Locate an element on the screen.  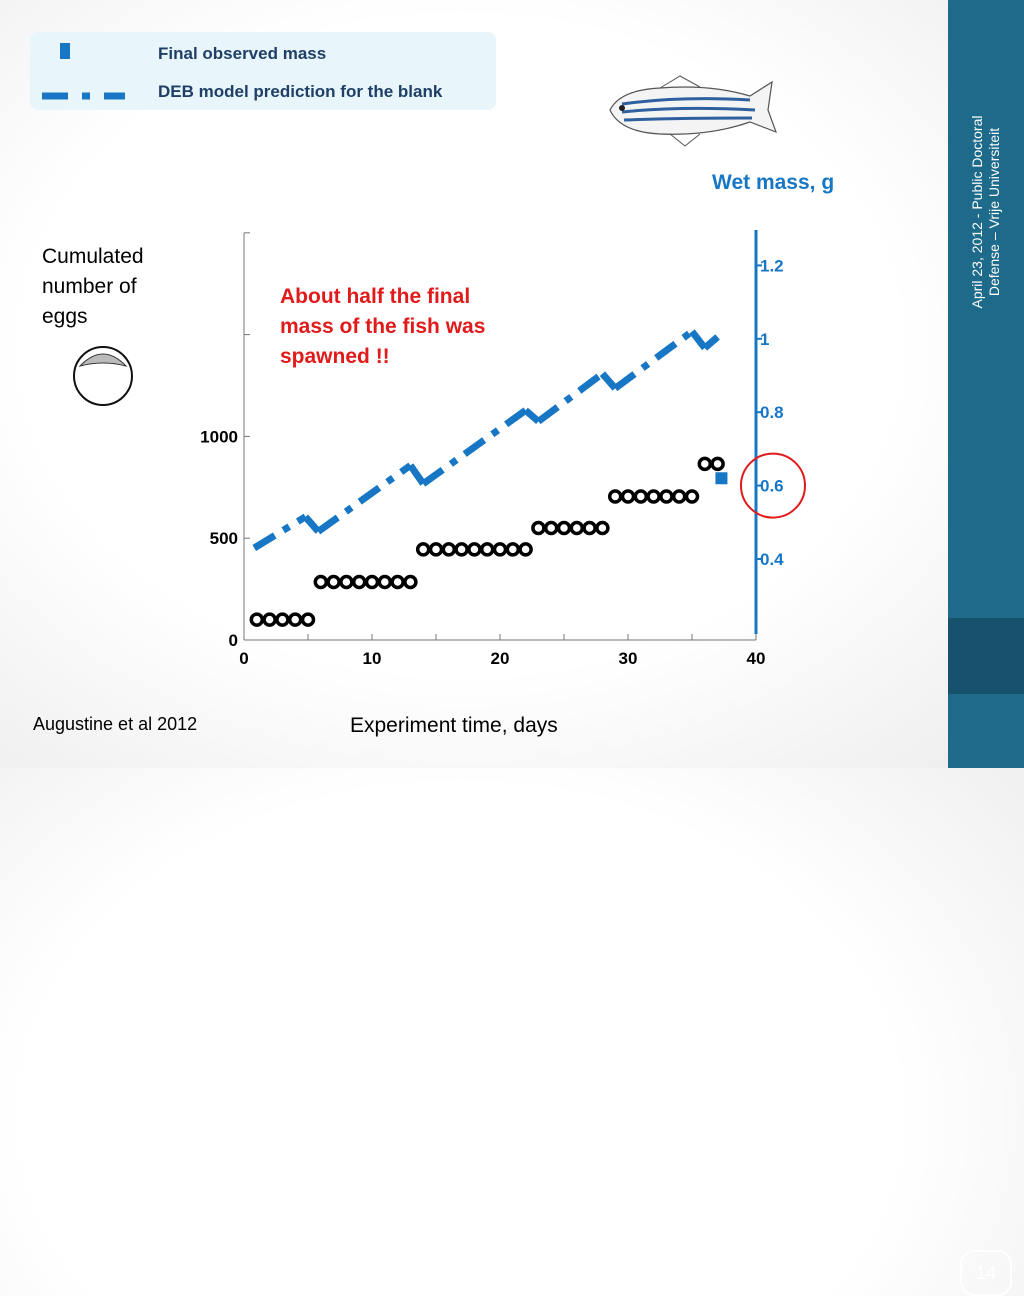
y-right-tick-label: 0.6 is located at coordinates (772, 486).